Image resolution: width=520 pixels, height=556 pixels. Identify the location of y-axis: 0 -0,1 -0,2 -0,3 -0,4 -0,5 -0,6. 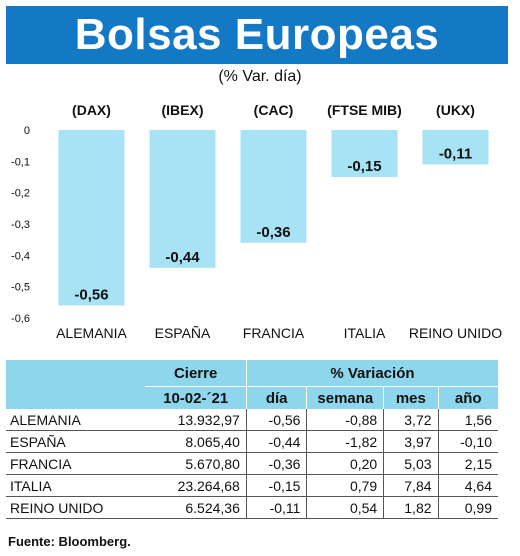
(20, 225).